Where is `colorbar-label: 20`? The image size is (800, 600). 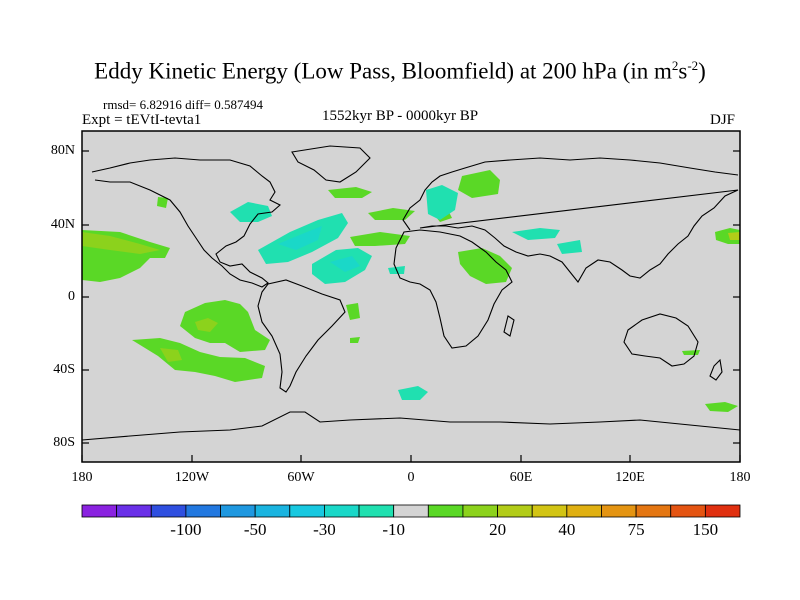 colorbar-label: 20 is located at coordinates (498, 529).